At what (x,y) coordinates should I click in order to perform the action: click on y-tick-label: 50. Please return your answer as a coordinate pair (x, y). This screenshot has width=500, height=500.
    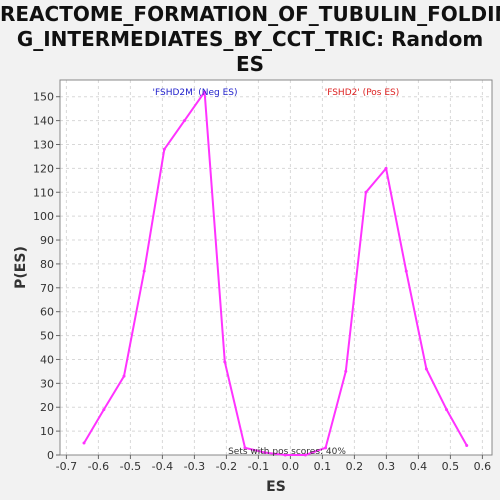
    Looking at the image, I should click on (47, 336).